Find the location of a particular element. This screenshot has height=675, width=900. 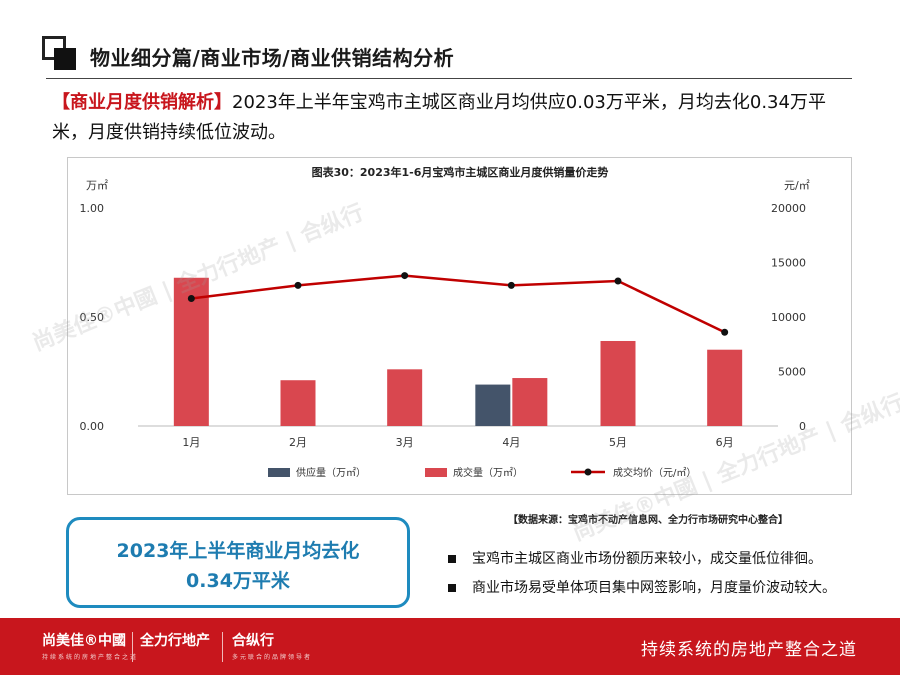

y-right-tick-label: 10000 is located at coordinates (788, 317).